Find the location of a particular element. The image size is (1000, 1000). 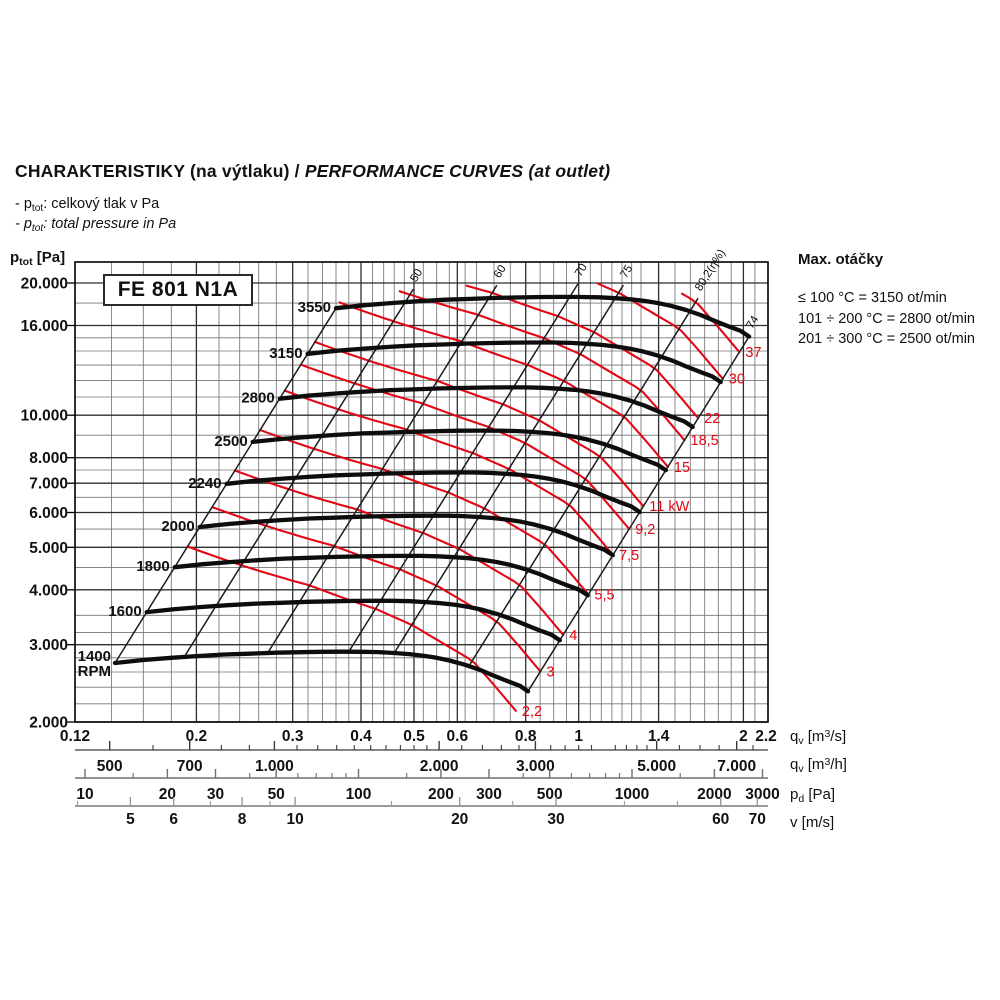

max-speed-line-1: ≤ 100 °C = 3150 ot/min is located at coordinates (872, 298).